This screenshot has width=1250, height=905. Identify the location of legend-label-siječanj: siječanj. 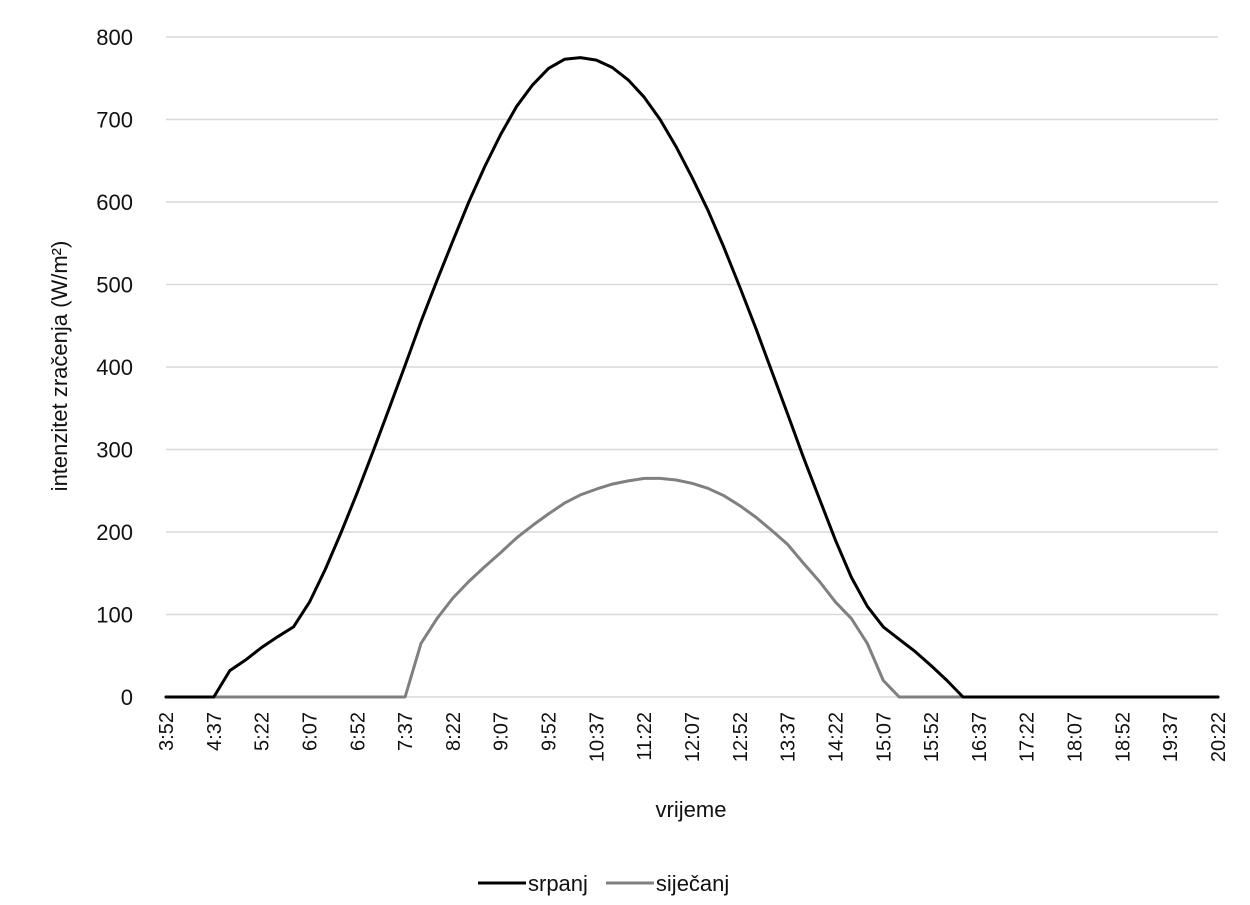
(692, 883).